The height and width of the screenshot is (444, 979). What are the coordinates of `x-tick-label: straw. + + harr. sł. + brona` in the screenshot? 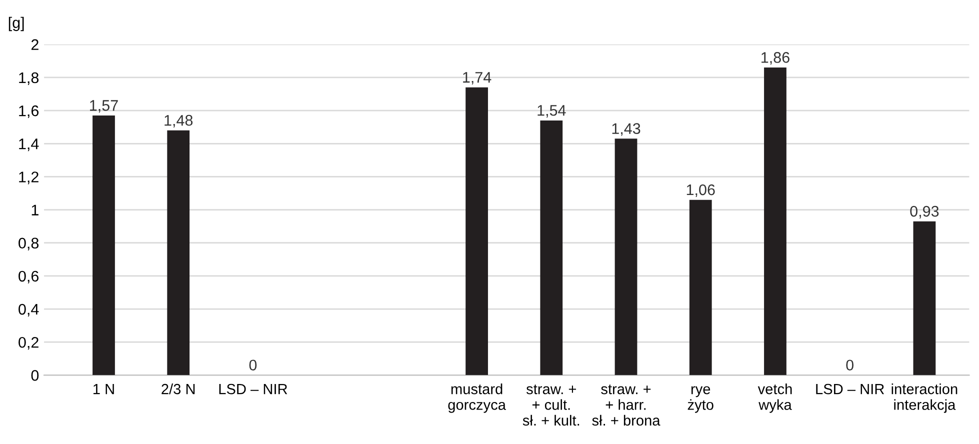 It's located at (626, 405).